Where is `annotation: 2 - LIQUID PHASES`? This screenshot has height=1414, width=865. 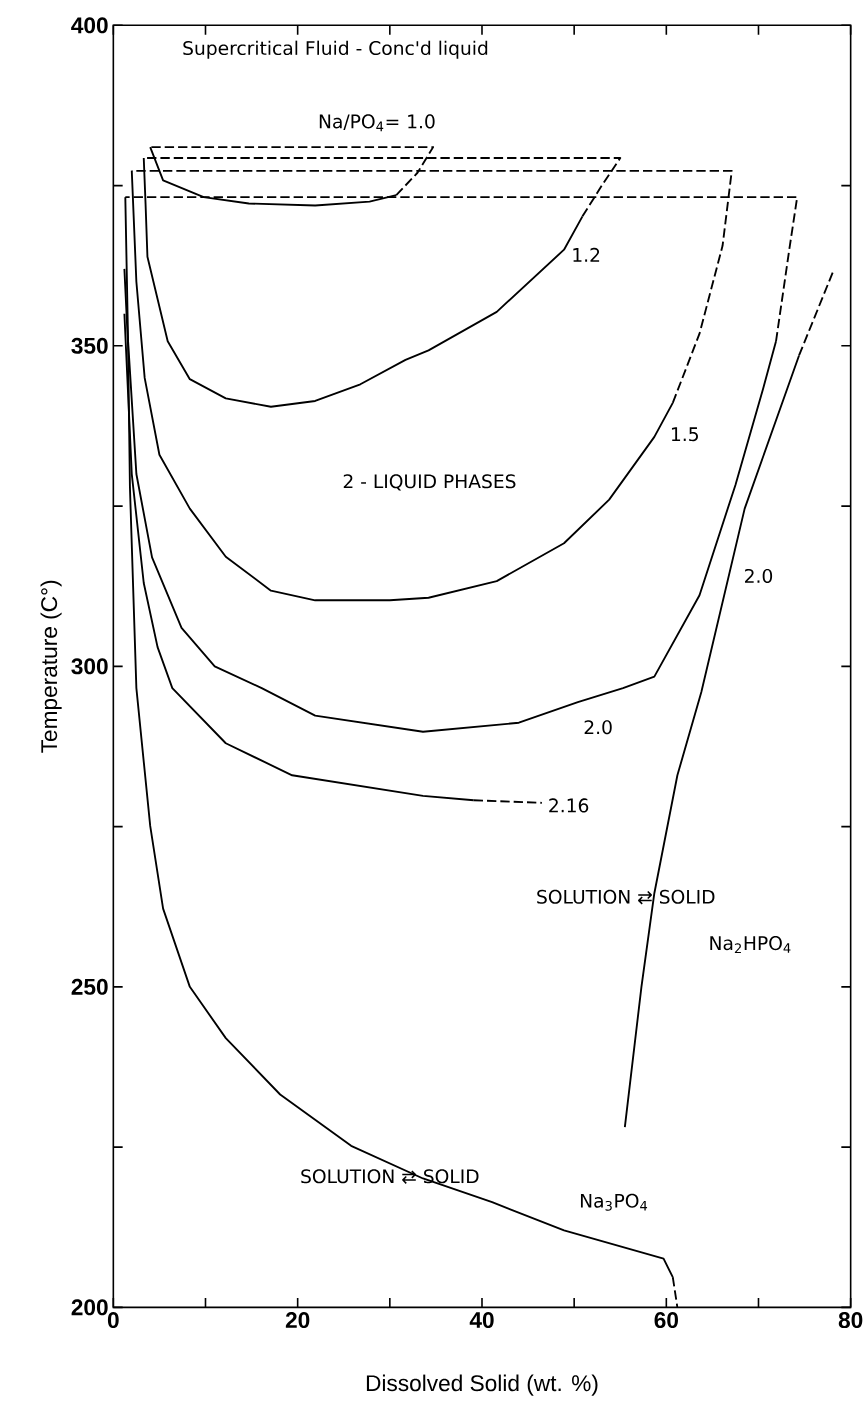
annotation: 2 - LIQUID PHASES is located at coordinates (429, 482).